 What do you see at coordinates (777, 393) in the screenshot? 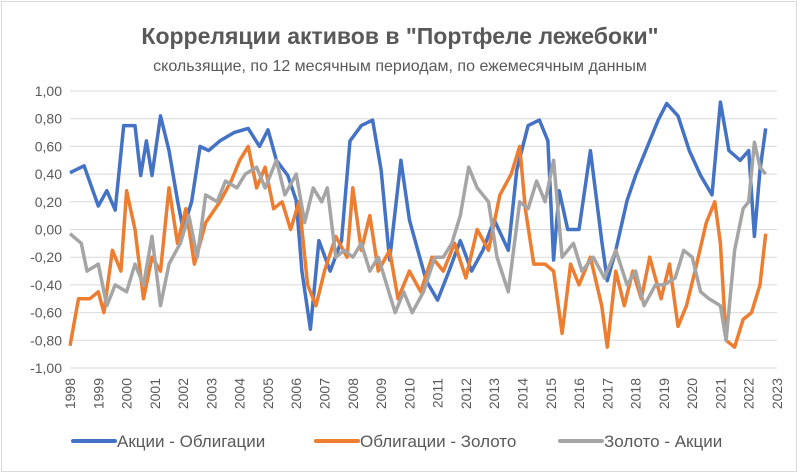
I see `x-tick-label: 2023` at bounding box center [777, 393].